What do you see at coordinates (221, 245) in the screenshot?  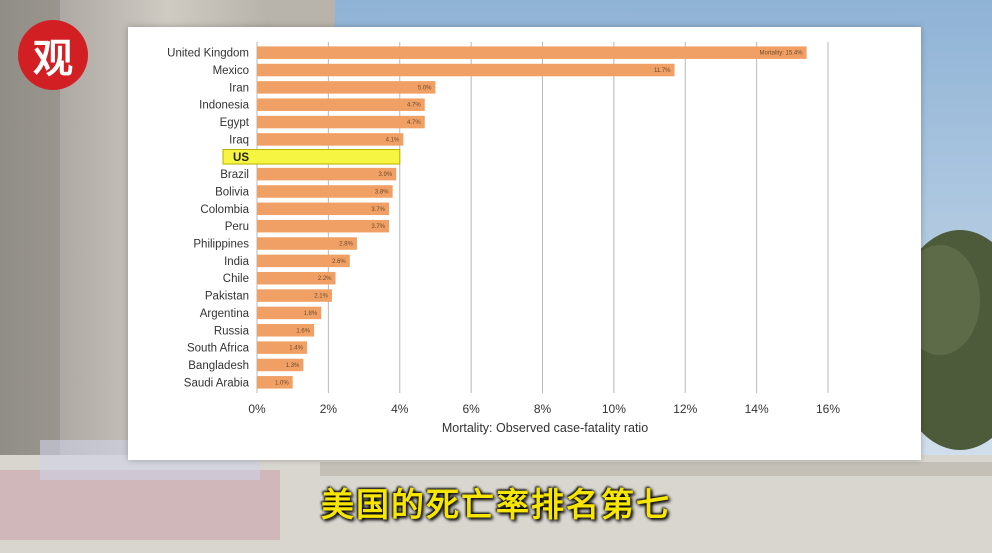 I see `category-label: Philippines` at bounding box center [221, 245].